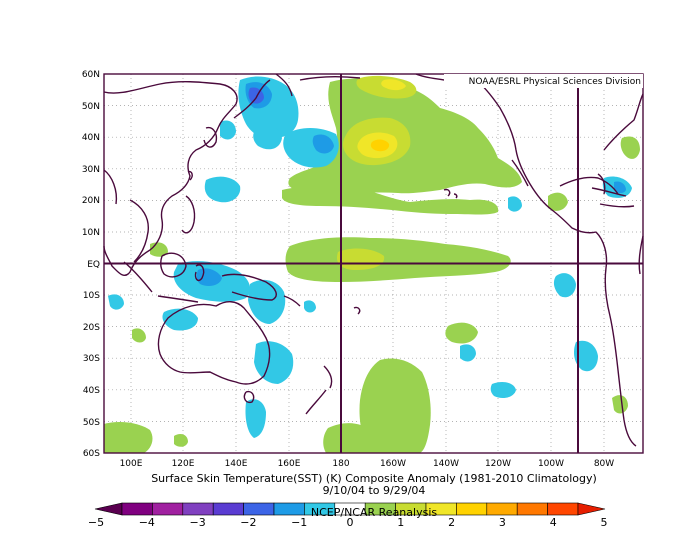  What do you see at coordinates (188, 214) in the screenshot?
I see `coastline-philippines` at bounding box center [188, 214].